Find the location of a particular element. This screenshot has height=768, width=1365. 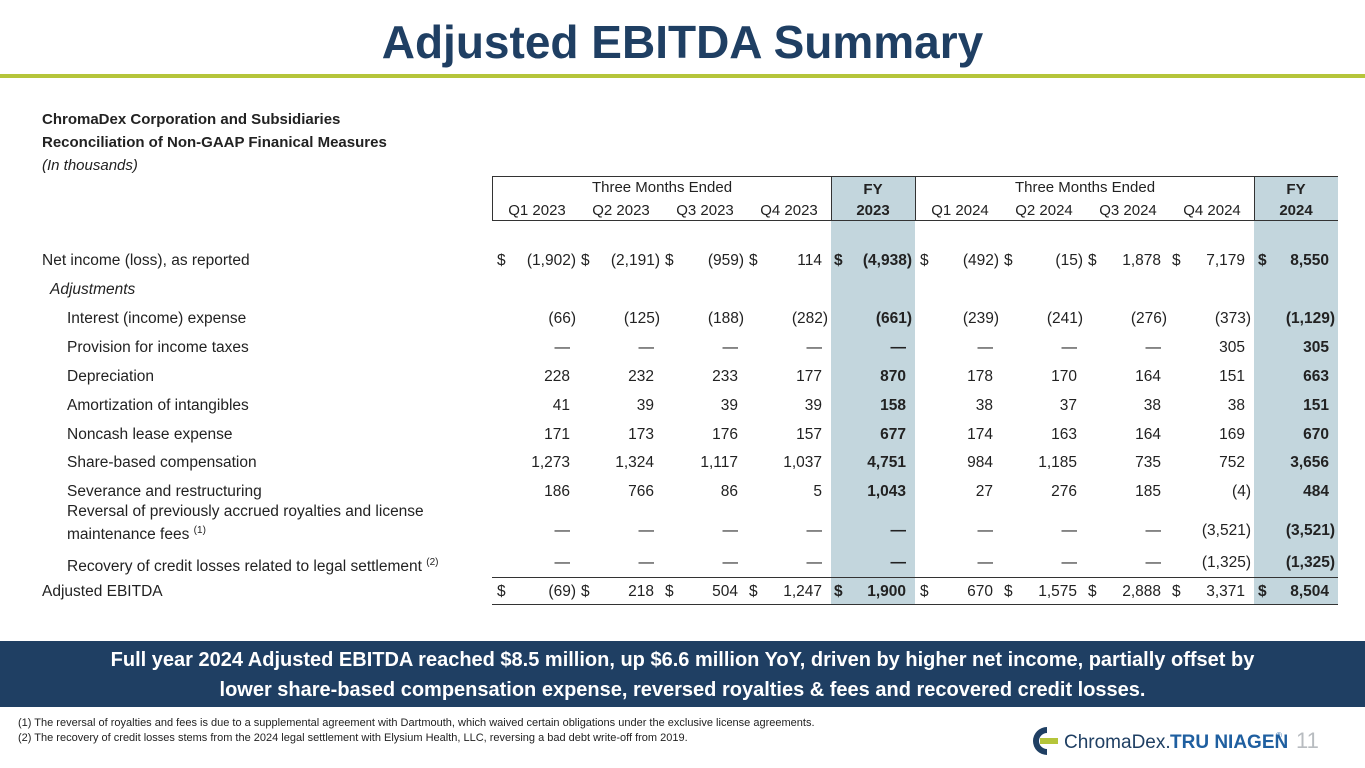

table-cell: 766 is located at coordinates (641, 491).